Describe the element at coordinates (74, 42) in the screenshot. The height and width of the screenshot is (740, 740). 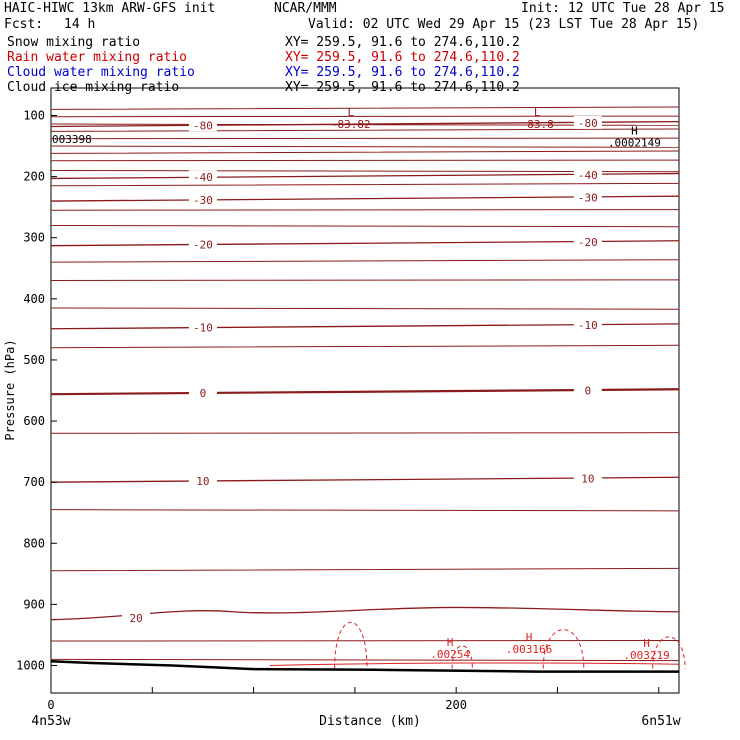
I see `field-name-snow: Snow mixing ratio` at that location.